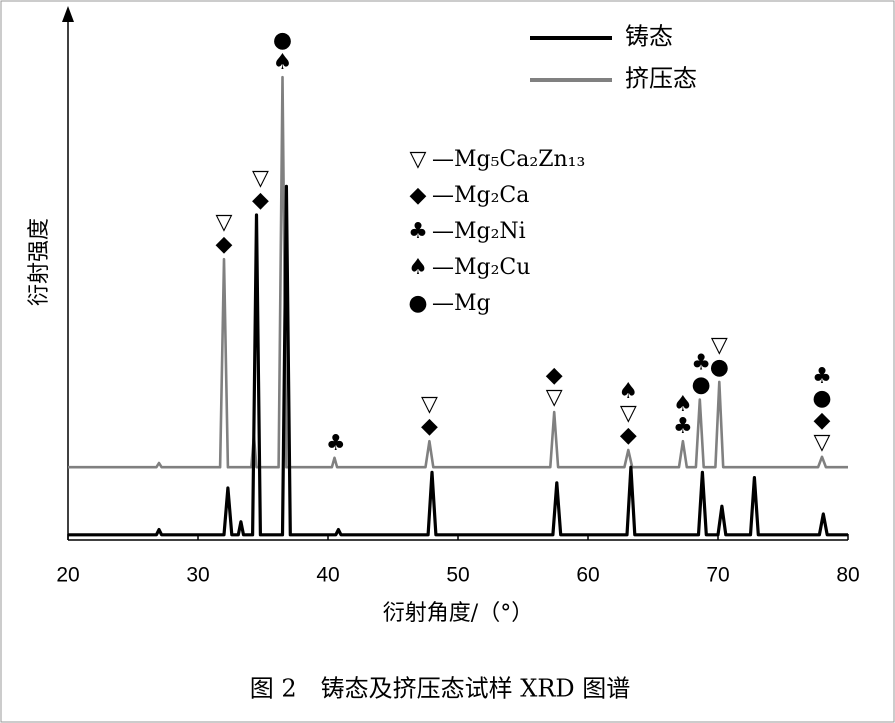 The image size is (895, 723). Describe the element at coordinates (68, 14) in the screenshot. I see `y-axis-arrow` at that location.